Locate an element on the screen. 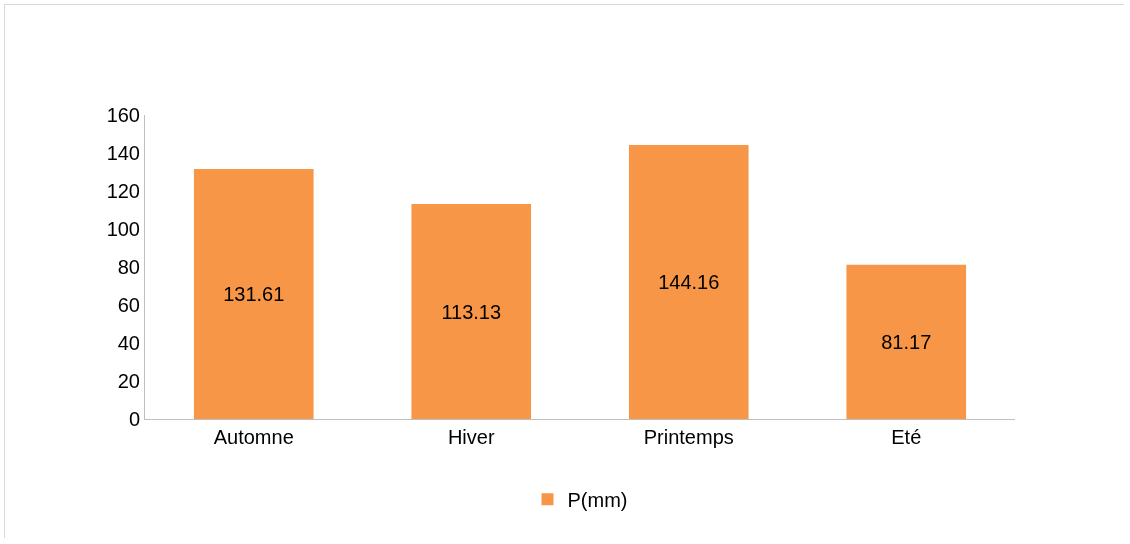 The width and height of the screenshot is (1130, 544). data-label: 113.13 is located at coordinates (471, 311).